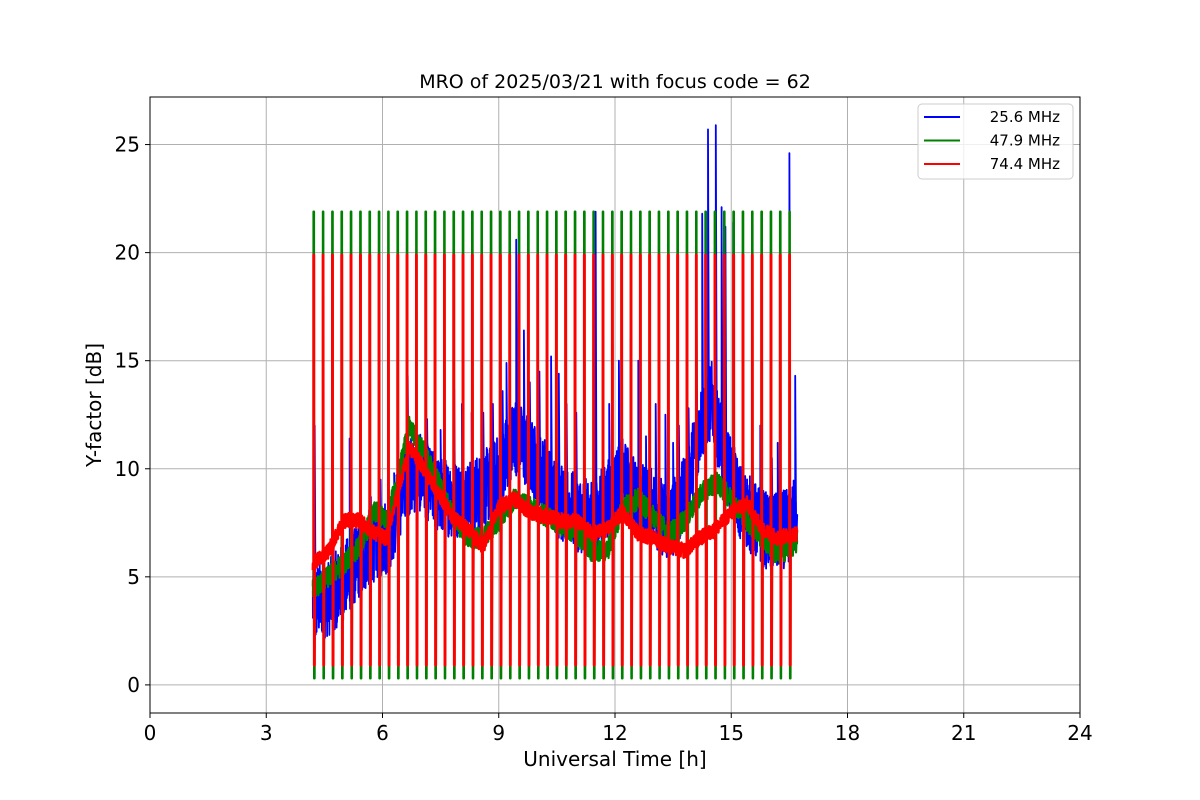  What do you see at coordinates (1025, 117) in the screenshot?
I see `legend-label: 25.6 MHz` at bounding box center [1025, 117].